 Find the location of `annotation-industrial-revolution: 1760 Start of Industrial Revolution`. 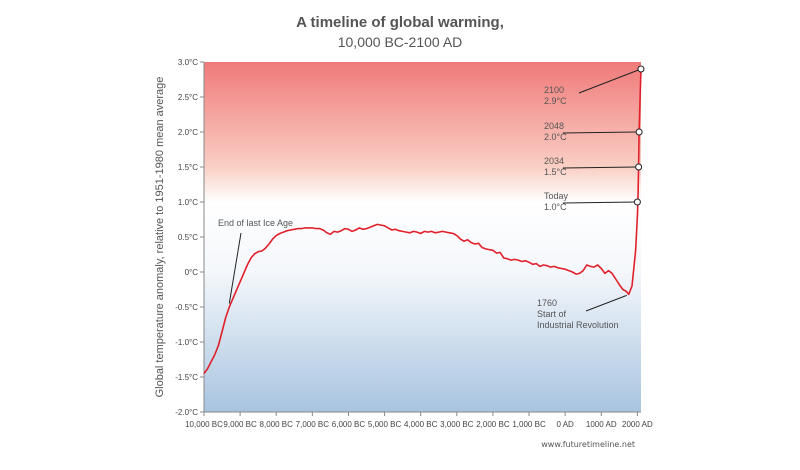

annotation-industrial-revolution: 1760 Start of Industrial Revolution is located at coordinates (578, 314).